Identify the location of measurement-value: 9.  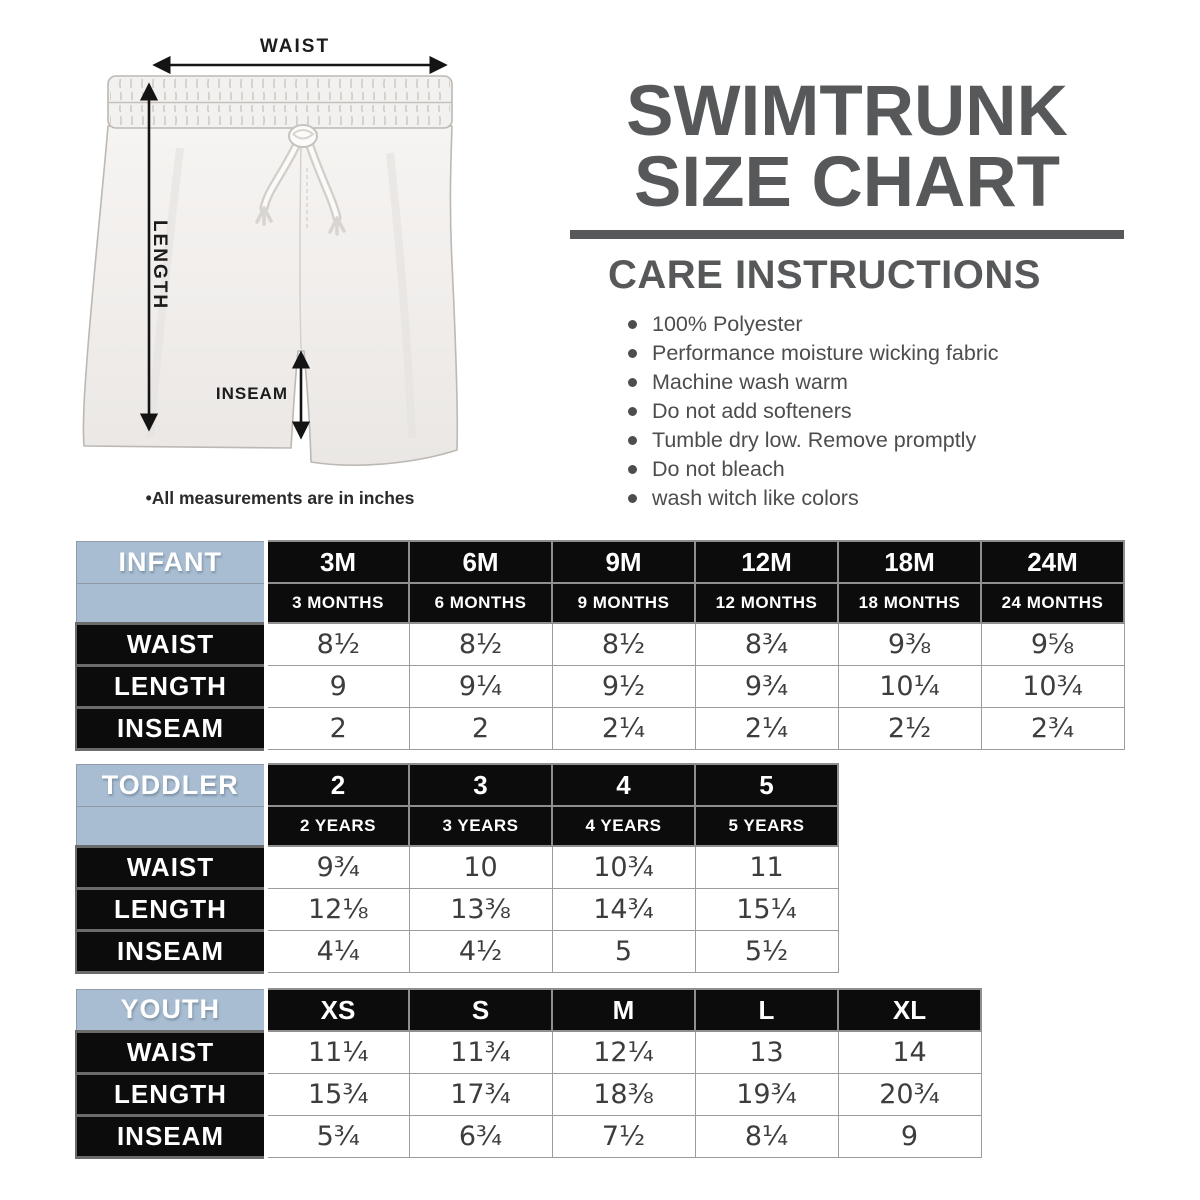
(337, 686).